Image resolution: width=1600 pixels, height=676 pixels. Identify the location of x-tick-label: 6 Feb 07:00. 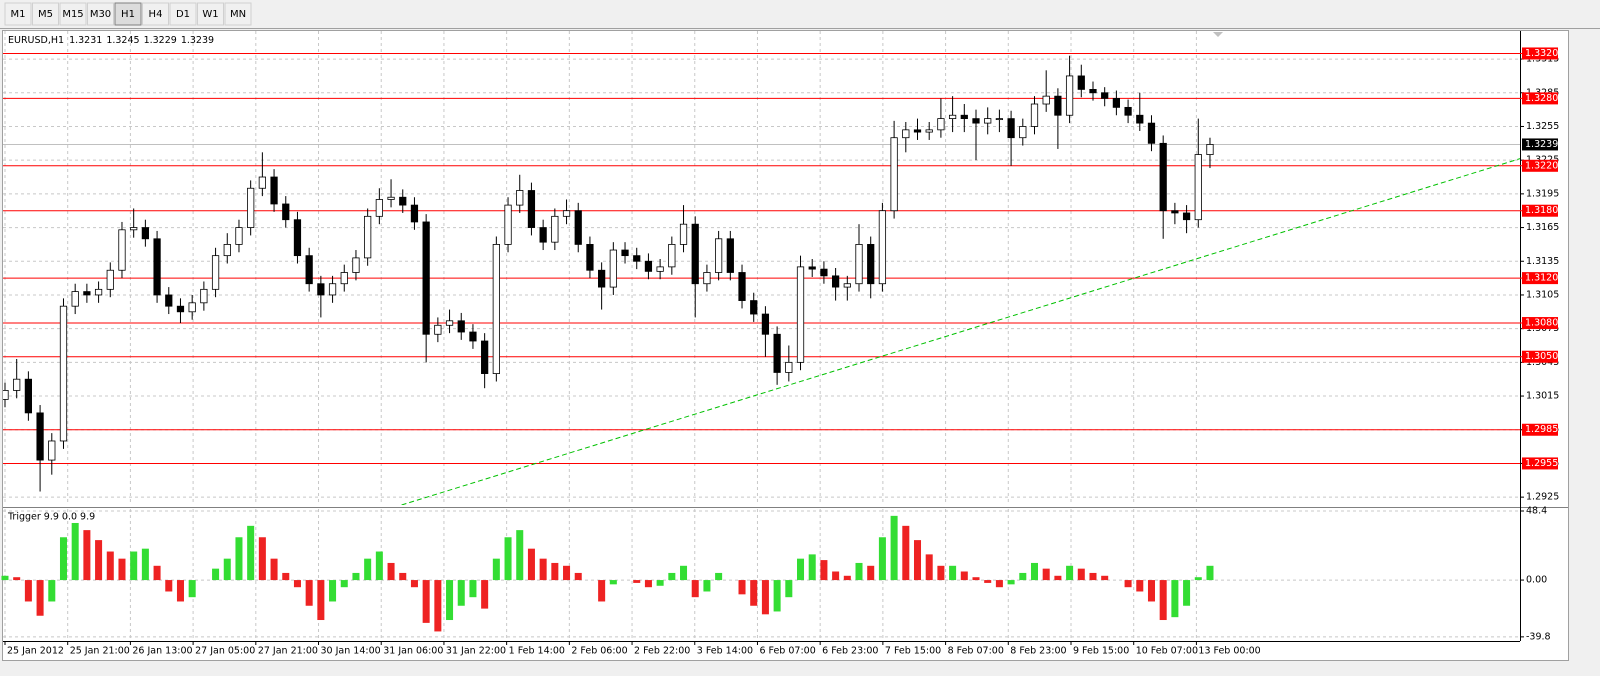
(787, 651).